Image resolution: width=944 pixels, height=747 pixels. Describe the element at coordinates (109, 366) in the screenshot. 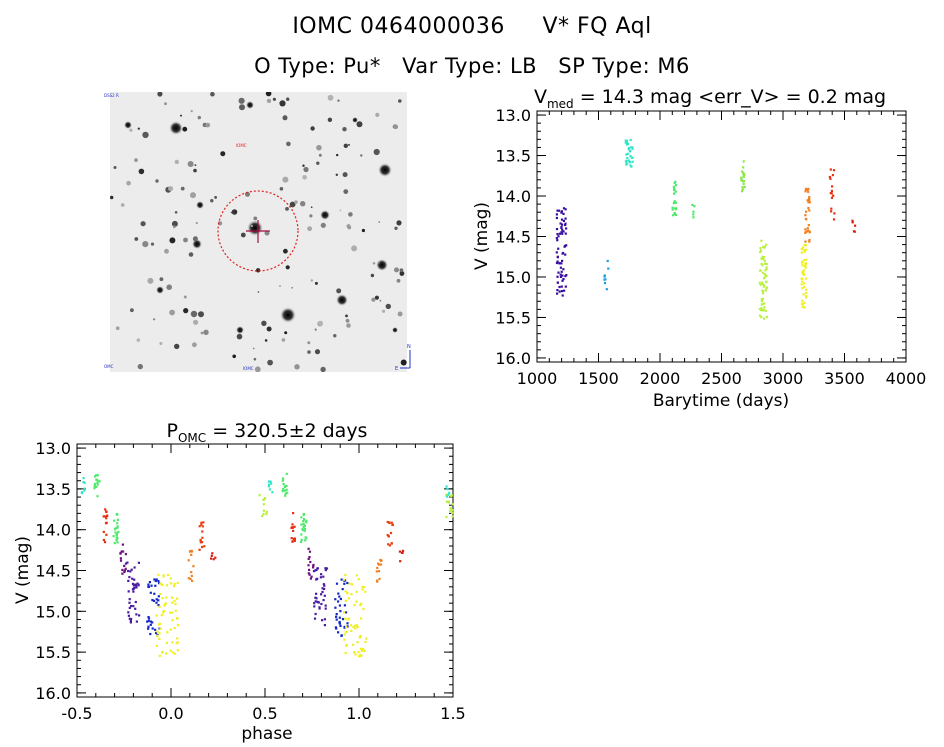

I see `finder-label-bottom-left: OMC` at that location.